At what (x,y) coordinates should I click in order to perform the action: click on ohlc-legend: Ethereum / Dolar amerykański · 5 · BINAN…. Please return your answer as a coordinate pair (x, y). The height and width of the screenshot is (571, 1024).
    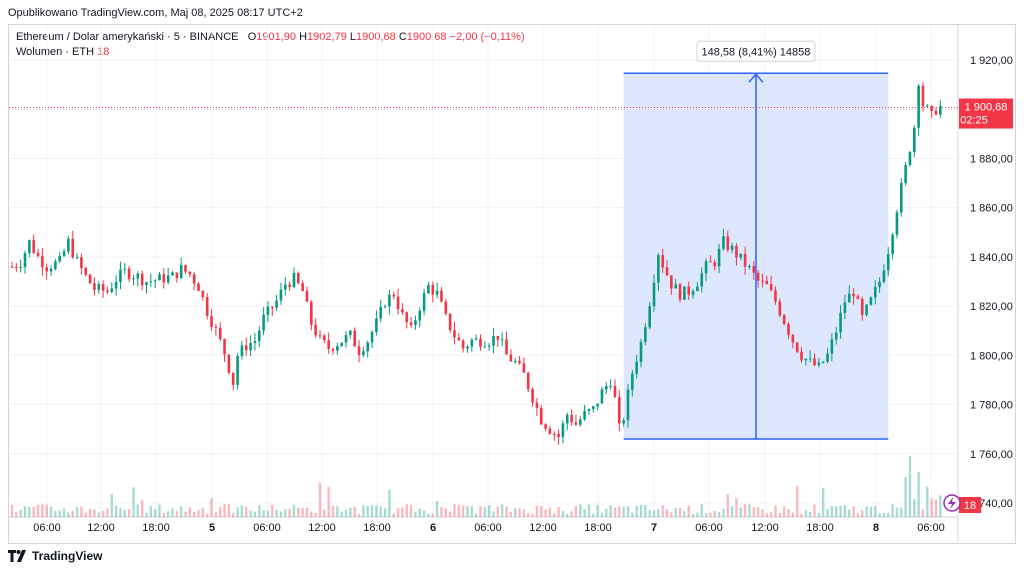
    Looking at the image, I should click on (270, 37).